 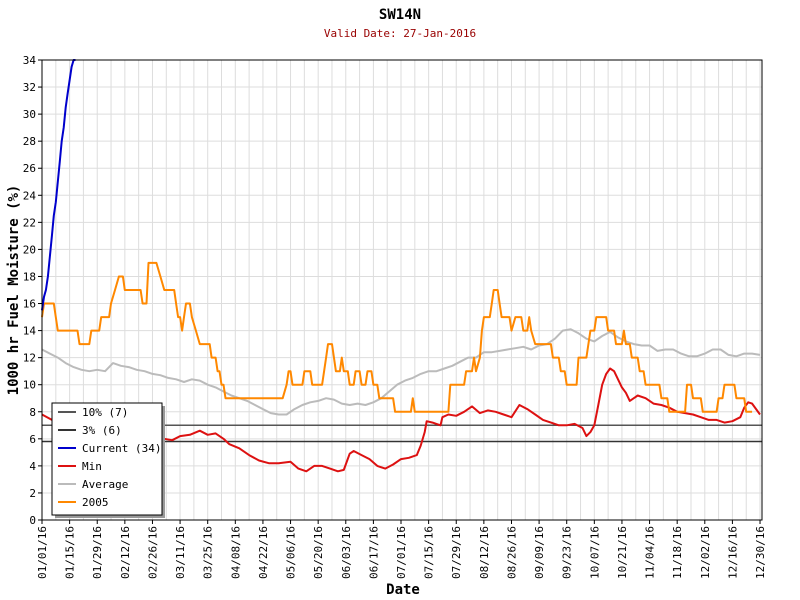 I want to click on x-tick-label: 03/25/16, so click(x=208, y=552).